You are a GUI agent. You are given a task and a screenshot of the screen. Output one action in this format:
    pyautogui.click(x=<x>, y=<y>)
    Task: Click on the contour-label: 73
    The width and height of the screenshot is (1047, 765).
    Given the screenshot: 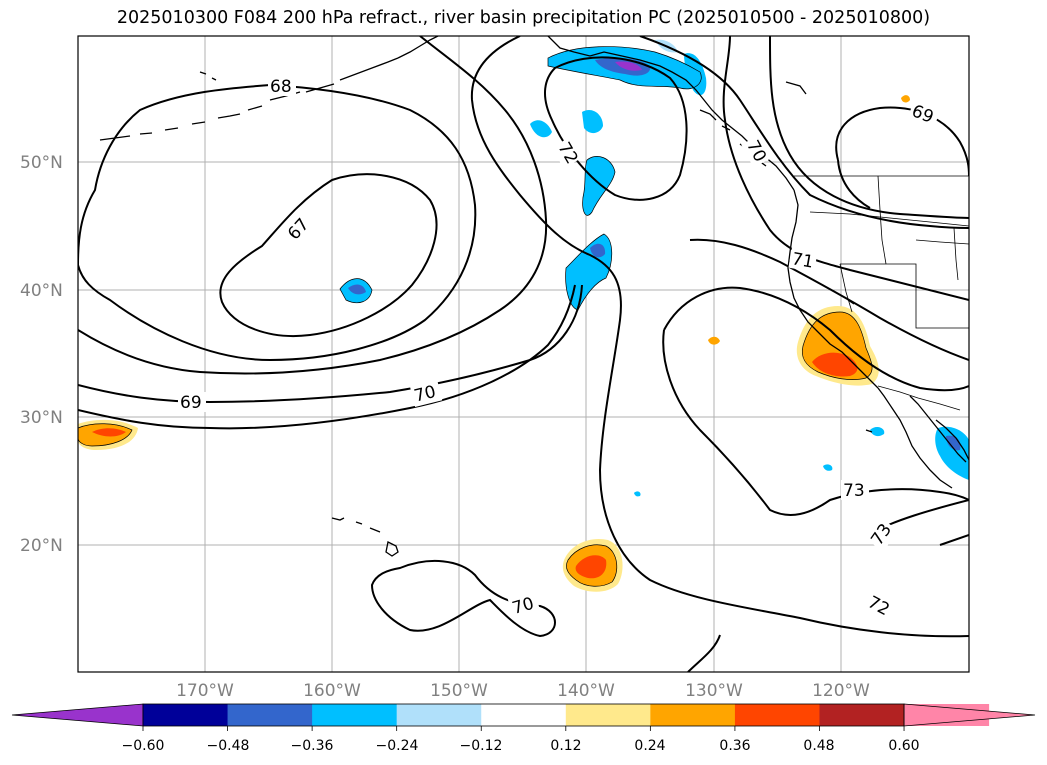 What is the action you would take?
    pyautogui.click(x=854, y=491)
    